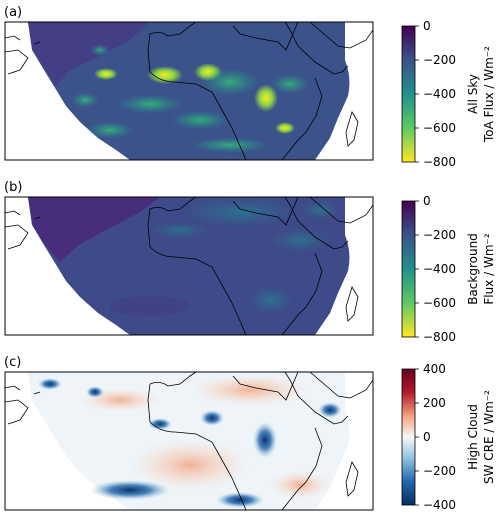 The height and width of the screenshot is (525, 500). Describe the element at coordinates (473, 437) in the screenshot. I see `panel-c-colorbar-label-line1: High Cloud` at that location.